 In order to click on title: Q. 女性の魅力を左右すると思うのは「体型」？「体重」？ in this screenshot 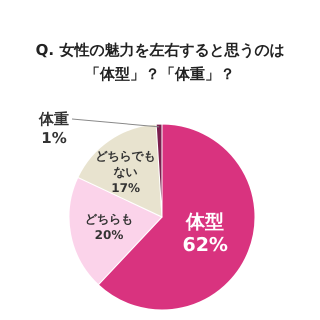, I will do `click(160, 62)`.